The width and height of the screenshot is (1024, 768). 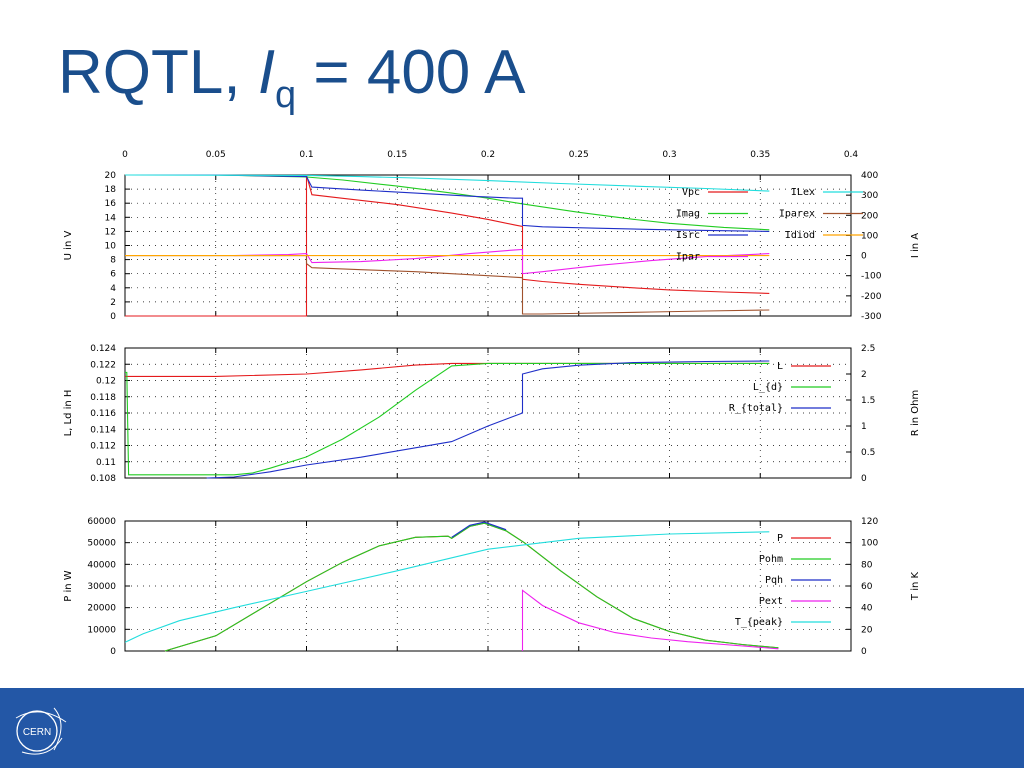 I want to click on title-variable: I, so click(x=266, y=72).